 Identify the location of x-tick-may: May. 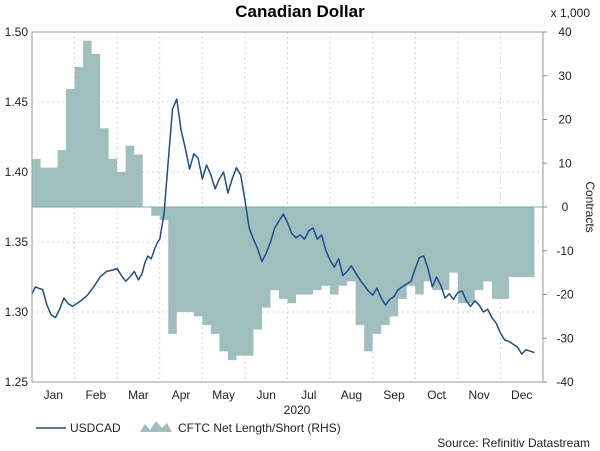
(223, 395).